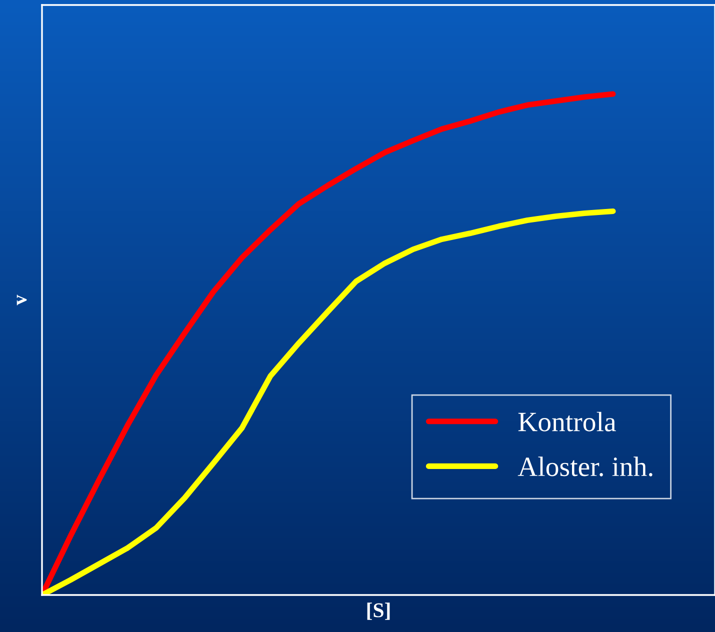 Image resolution: width=715 pixels, height=632 pixels. What do you see at coordinates (21, 300) in the screenshot?
I see `y-axis-title: v` at bounding box center [21, 300].